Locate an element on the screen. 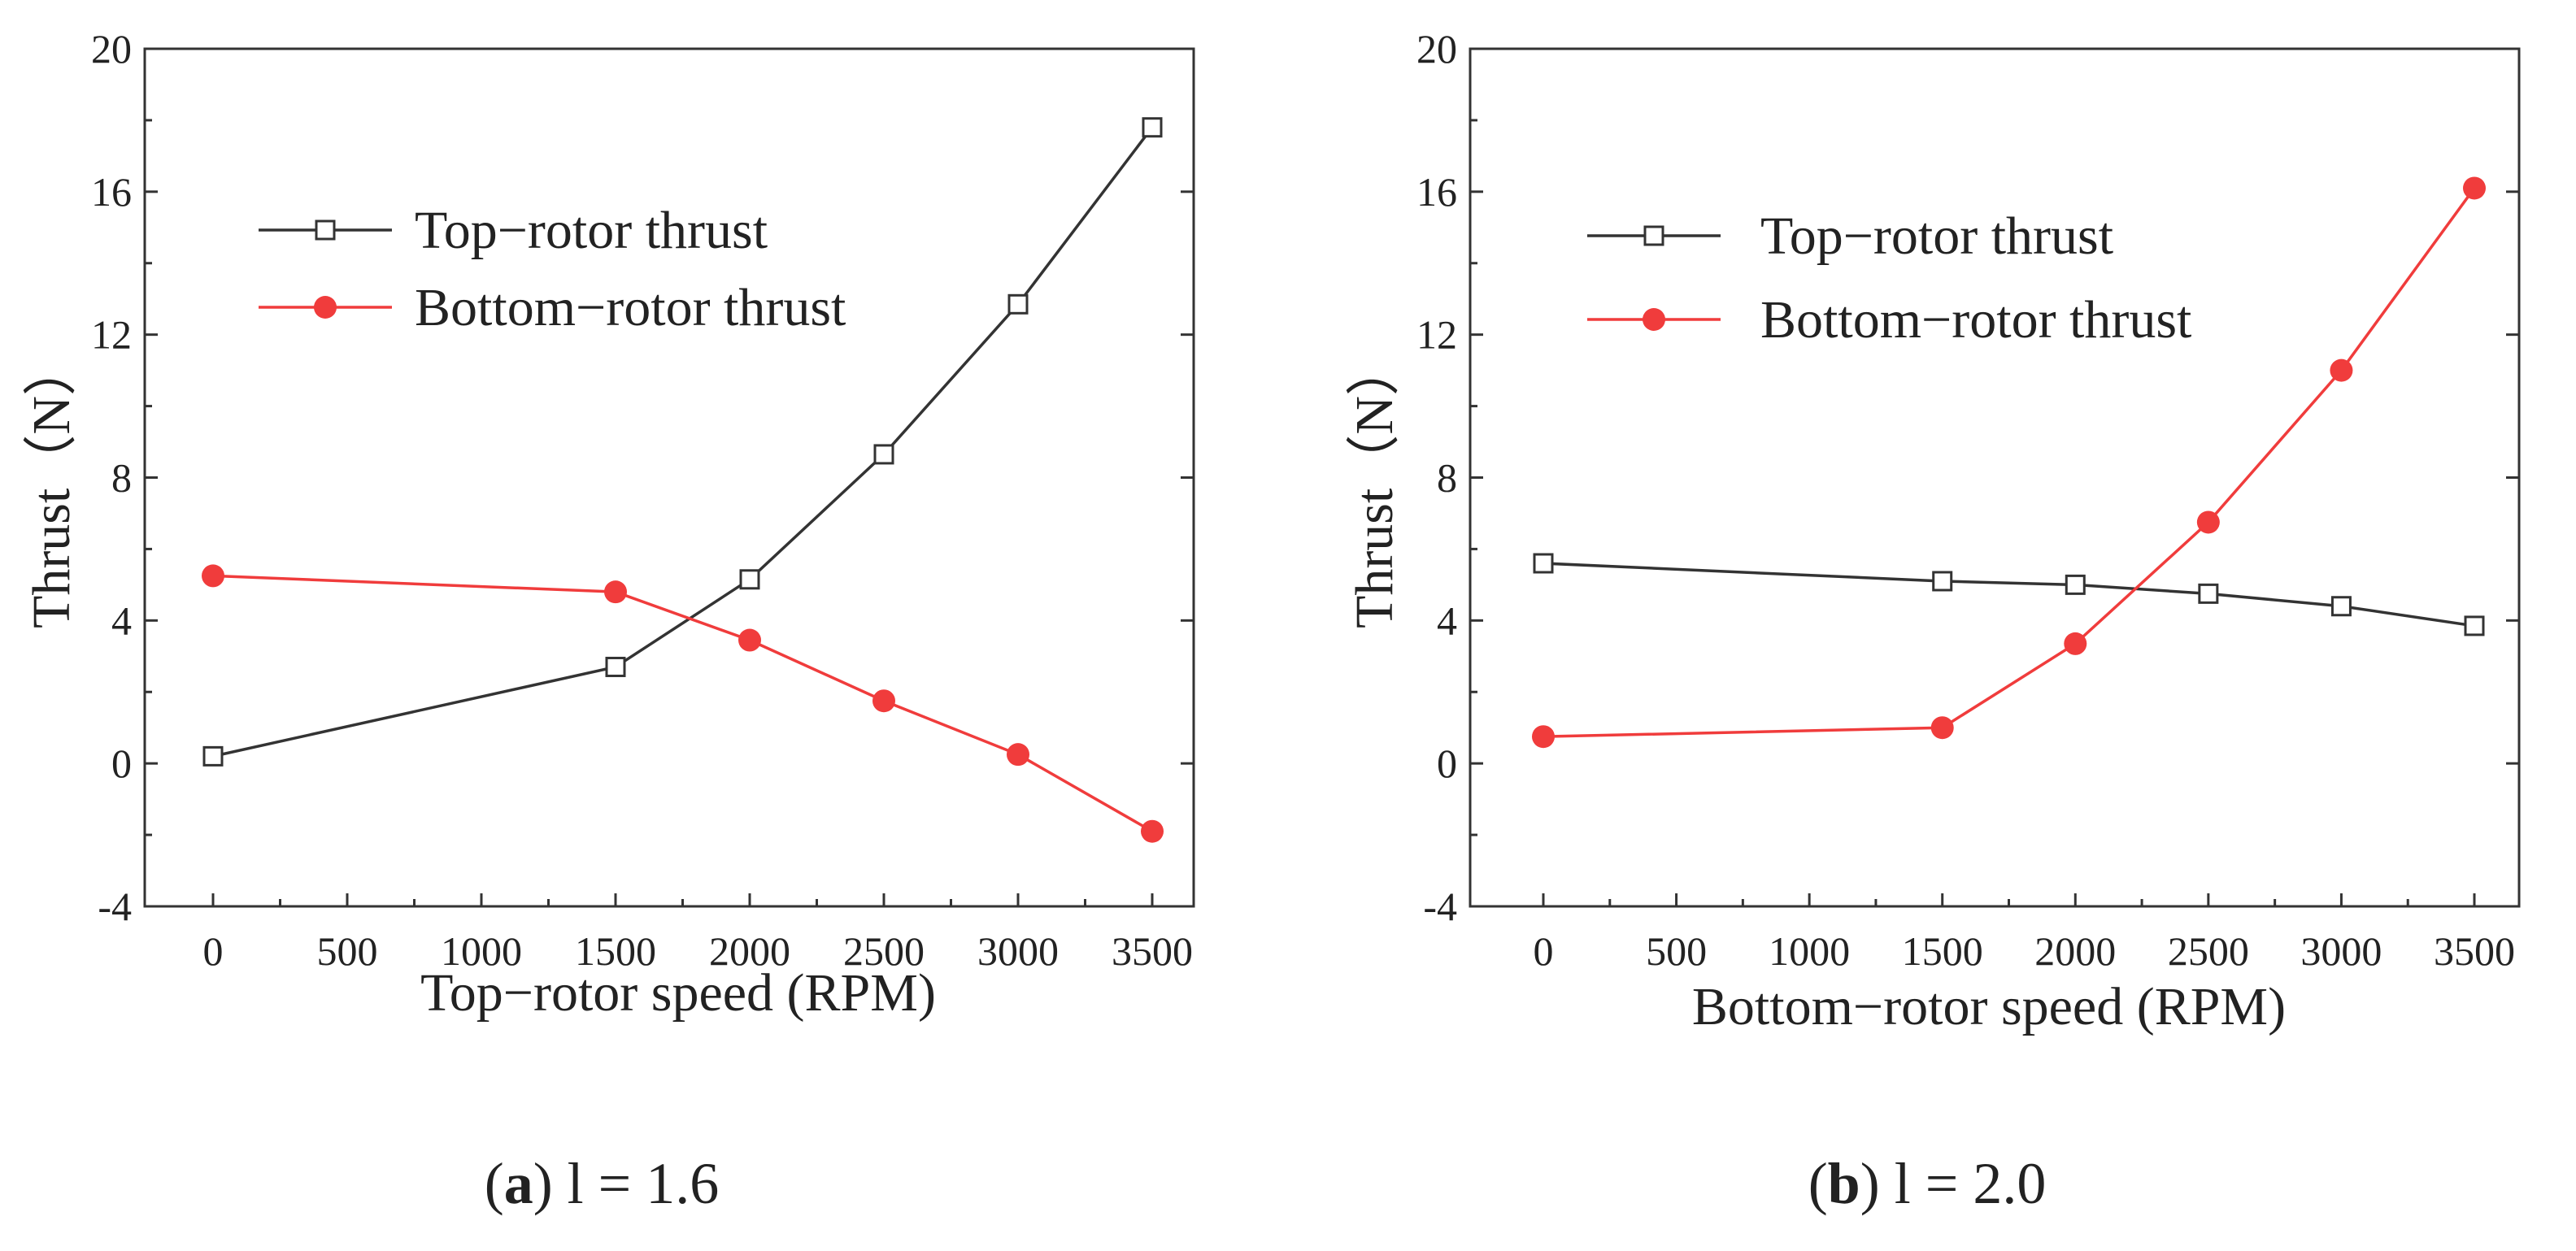  x-axis-label: Bottom−rotor speed (RPM) is located at coordinates (1989, 1006).